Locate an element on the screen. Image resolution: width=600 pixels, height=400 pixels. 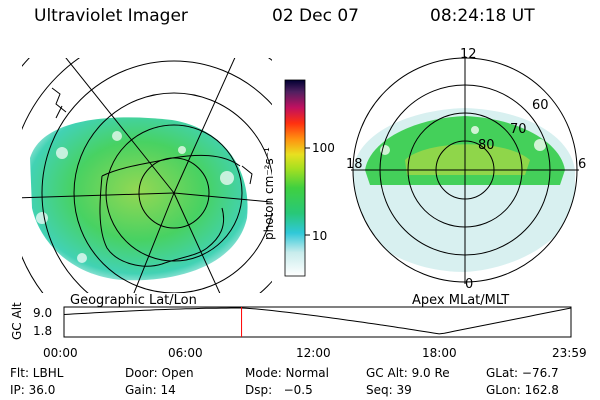
xtick-2359: 23:59 is located at coordinates (569, 353).